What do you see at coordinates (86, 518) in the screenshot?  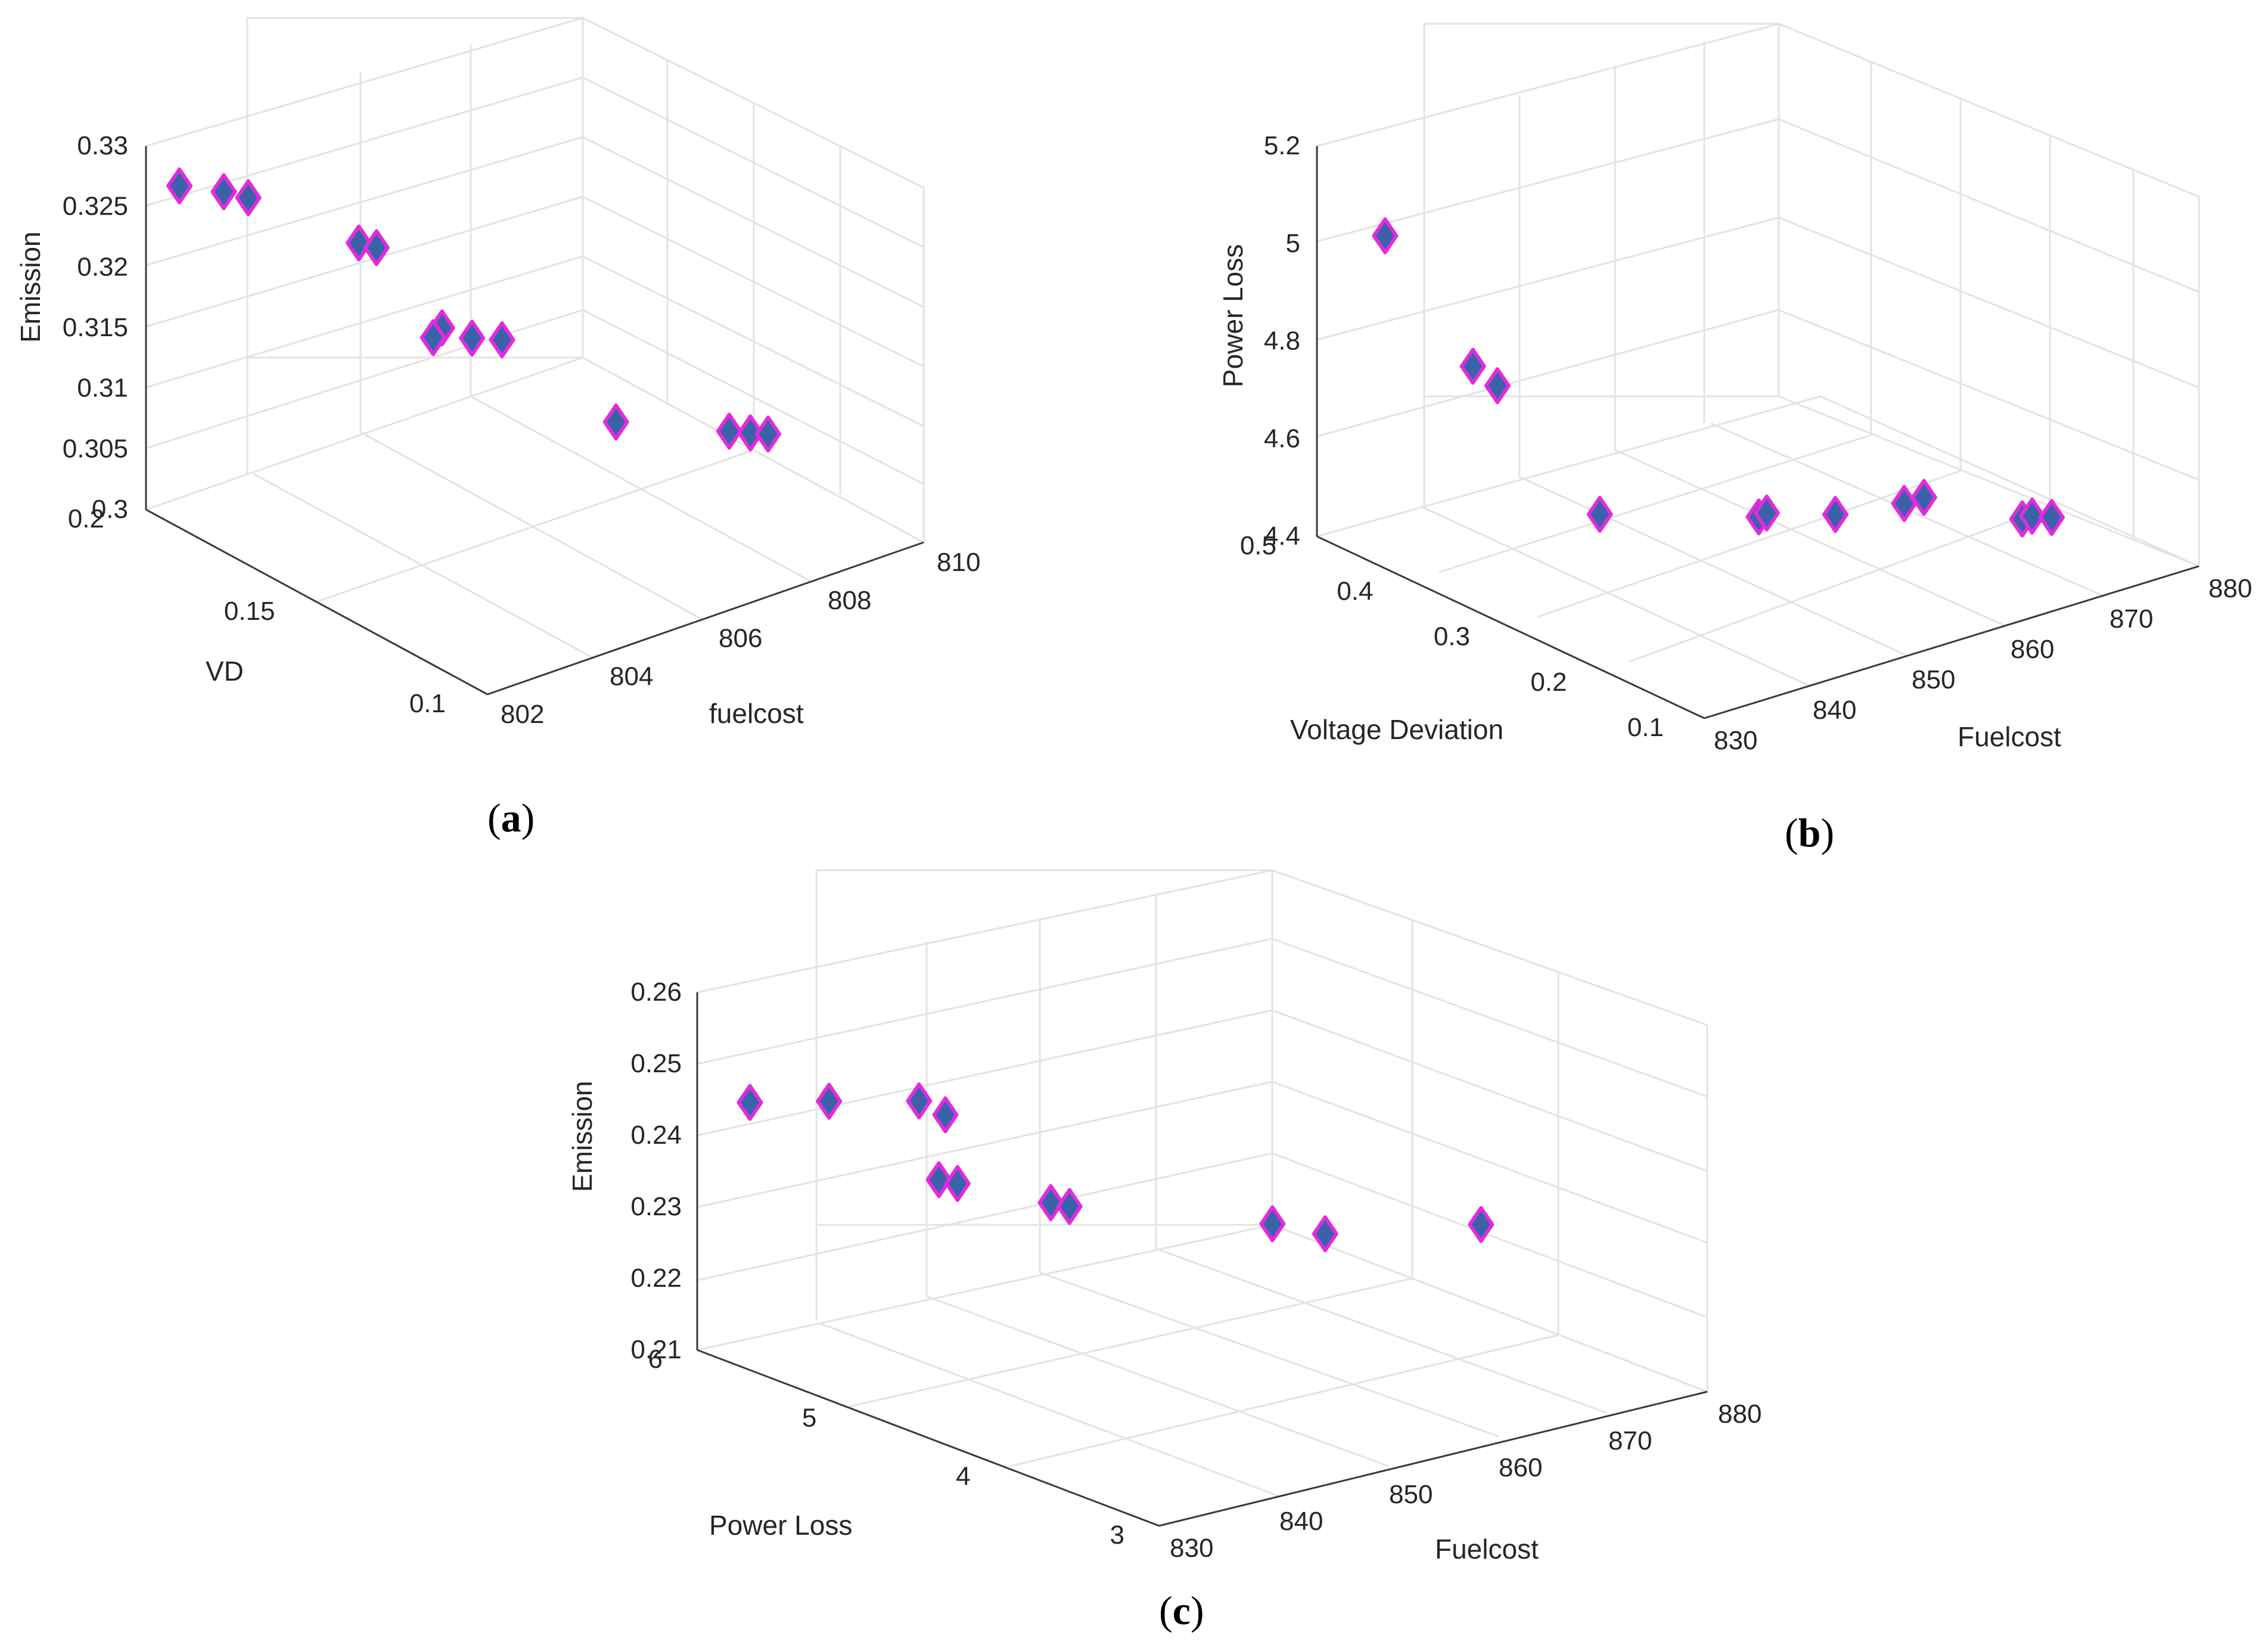 I see `panel-a-y-tick-label: 0.2` at bounding box center [86, 518].